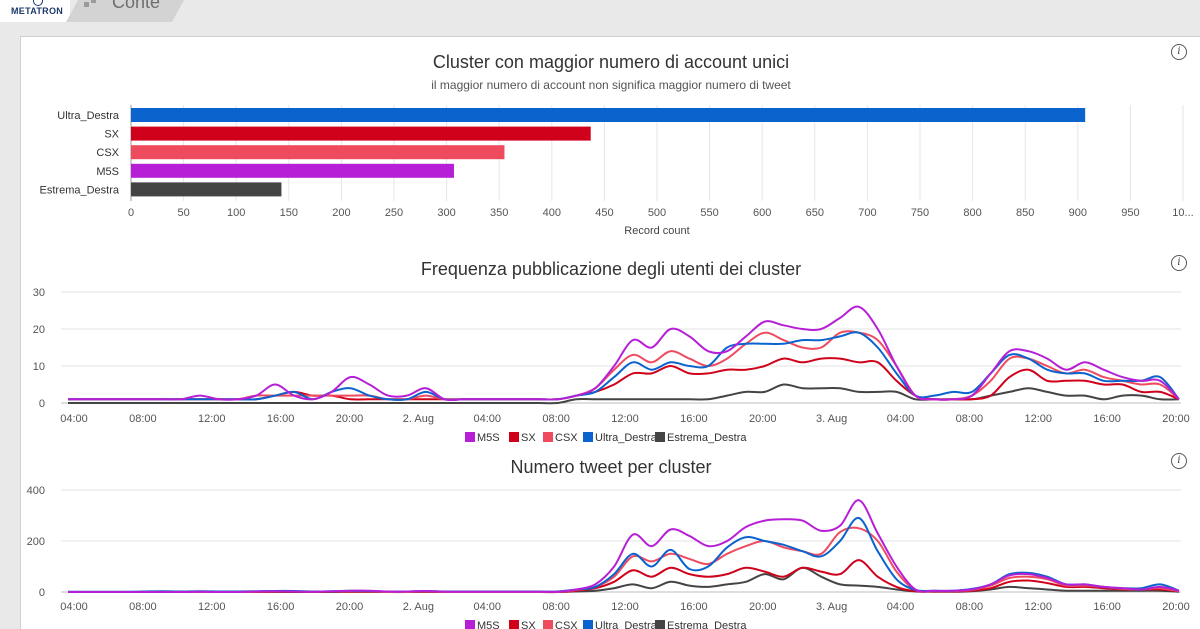 The width and height of the screenshot is (1200, 629). Describe the element at coordinates (394, 213) in the screenshot. I see `tick-label-x: 250` at that location.